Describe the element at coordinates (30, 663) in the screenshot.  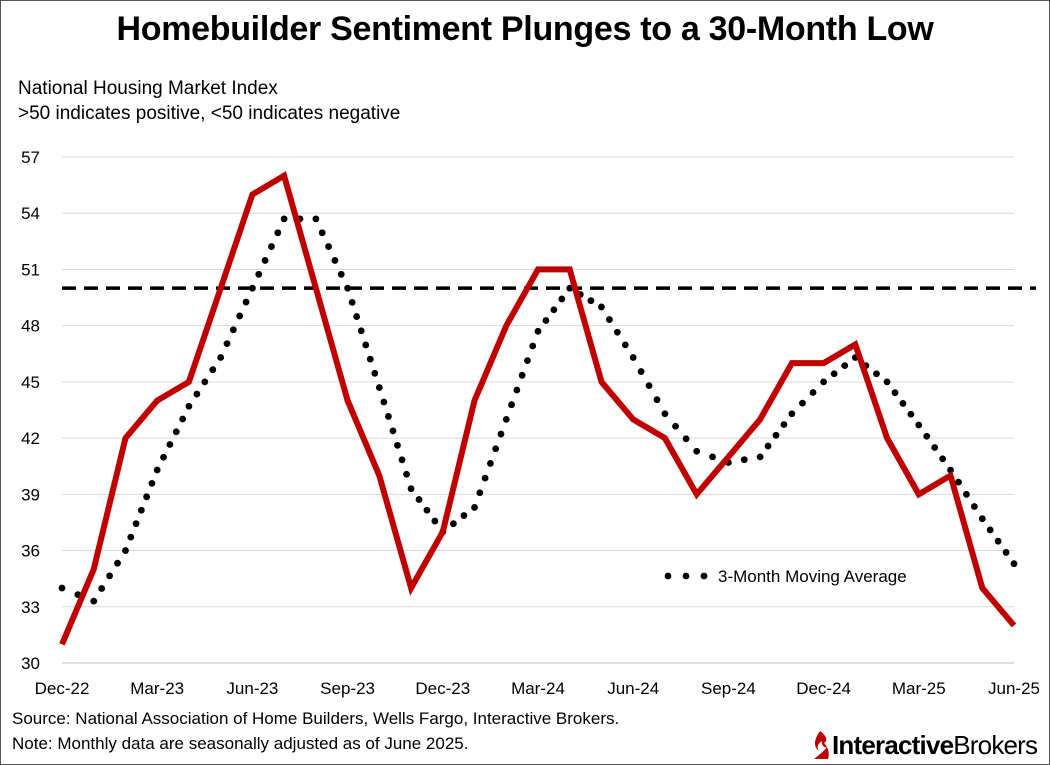
I see `y-tick-label: 30` at that location.